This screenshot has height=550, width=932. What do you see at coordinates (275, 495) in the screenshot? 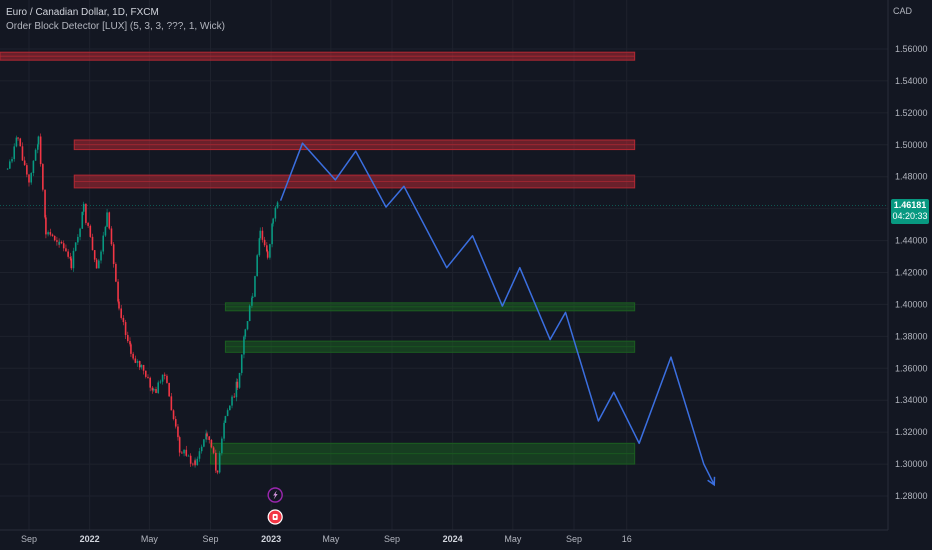
I see `lightning-icon` at bounding box center [275, 495].